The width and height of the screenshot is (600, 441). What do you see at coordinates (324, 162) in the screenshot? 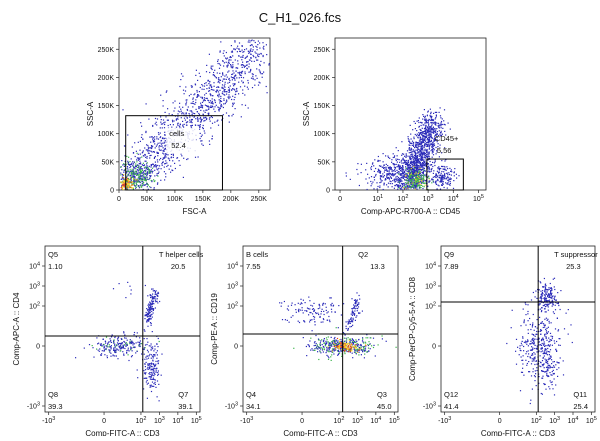
I see `y-tick-label: 50K` at bounding box center [324, 162].